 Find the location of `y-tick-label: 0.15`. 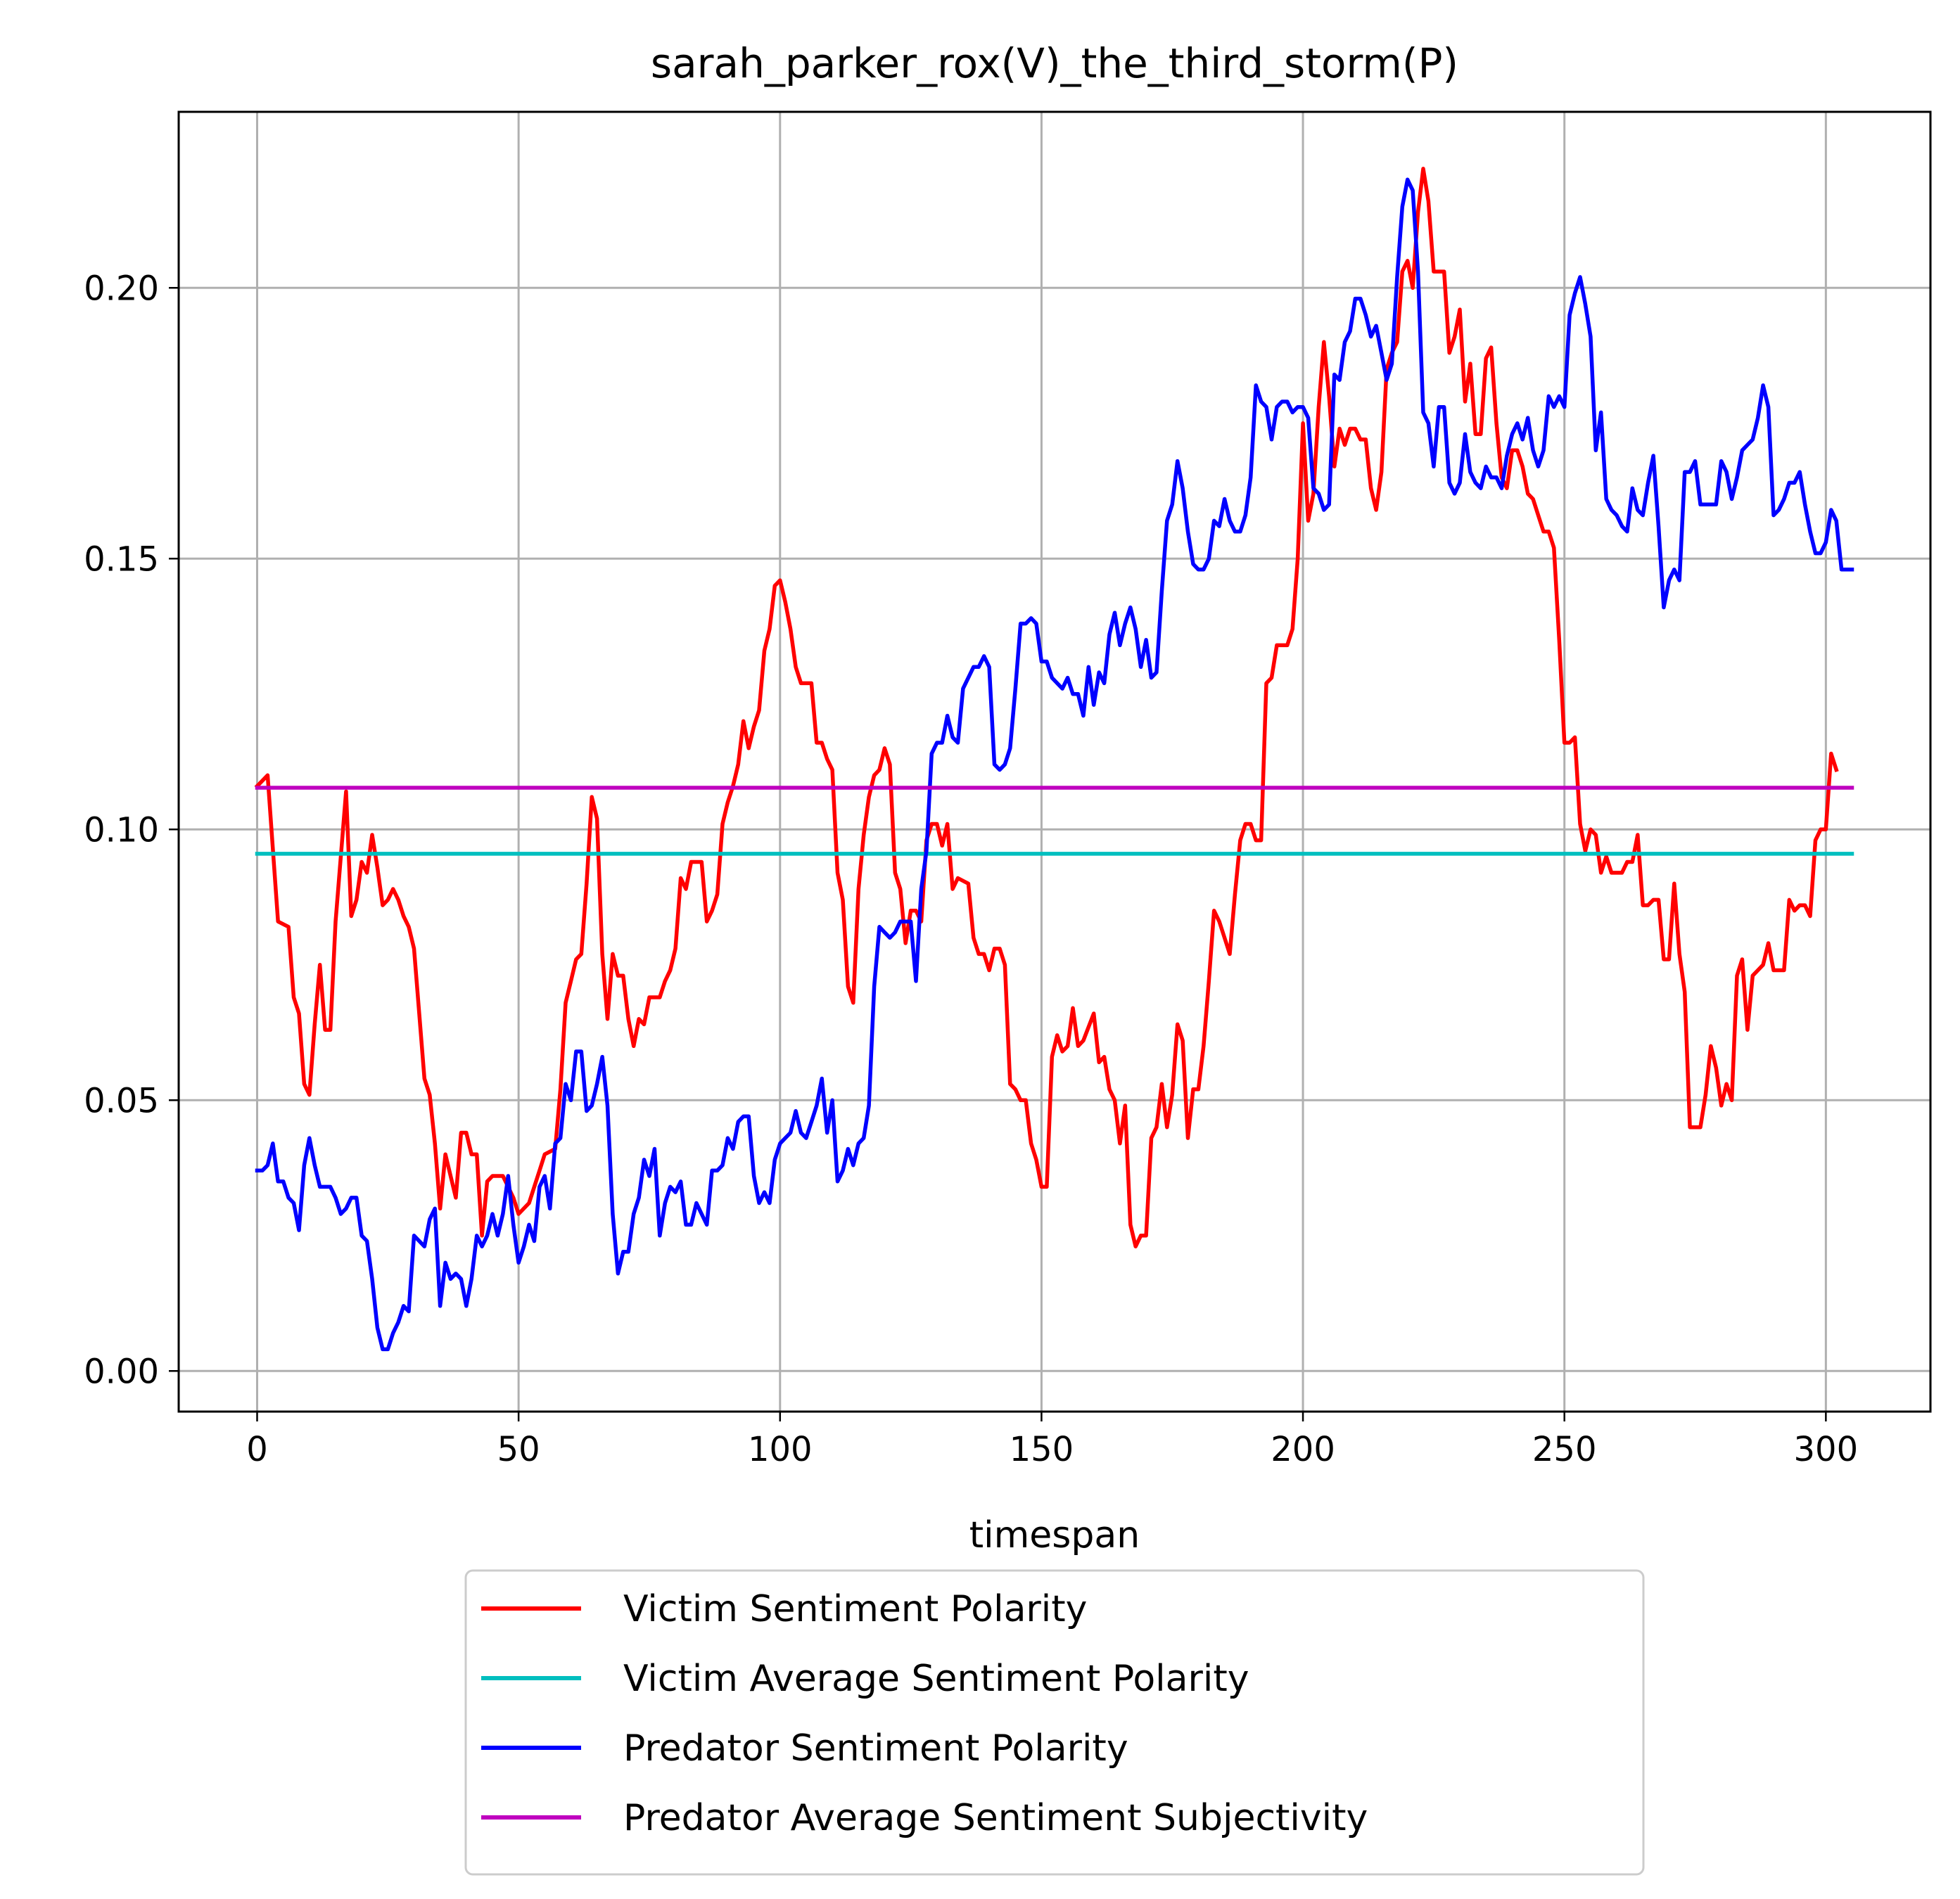

y-tick-label: 0.15 is located at coordinates (121, 559).